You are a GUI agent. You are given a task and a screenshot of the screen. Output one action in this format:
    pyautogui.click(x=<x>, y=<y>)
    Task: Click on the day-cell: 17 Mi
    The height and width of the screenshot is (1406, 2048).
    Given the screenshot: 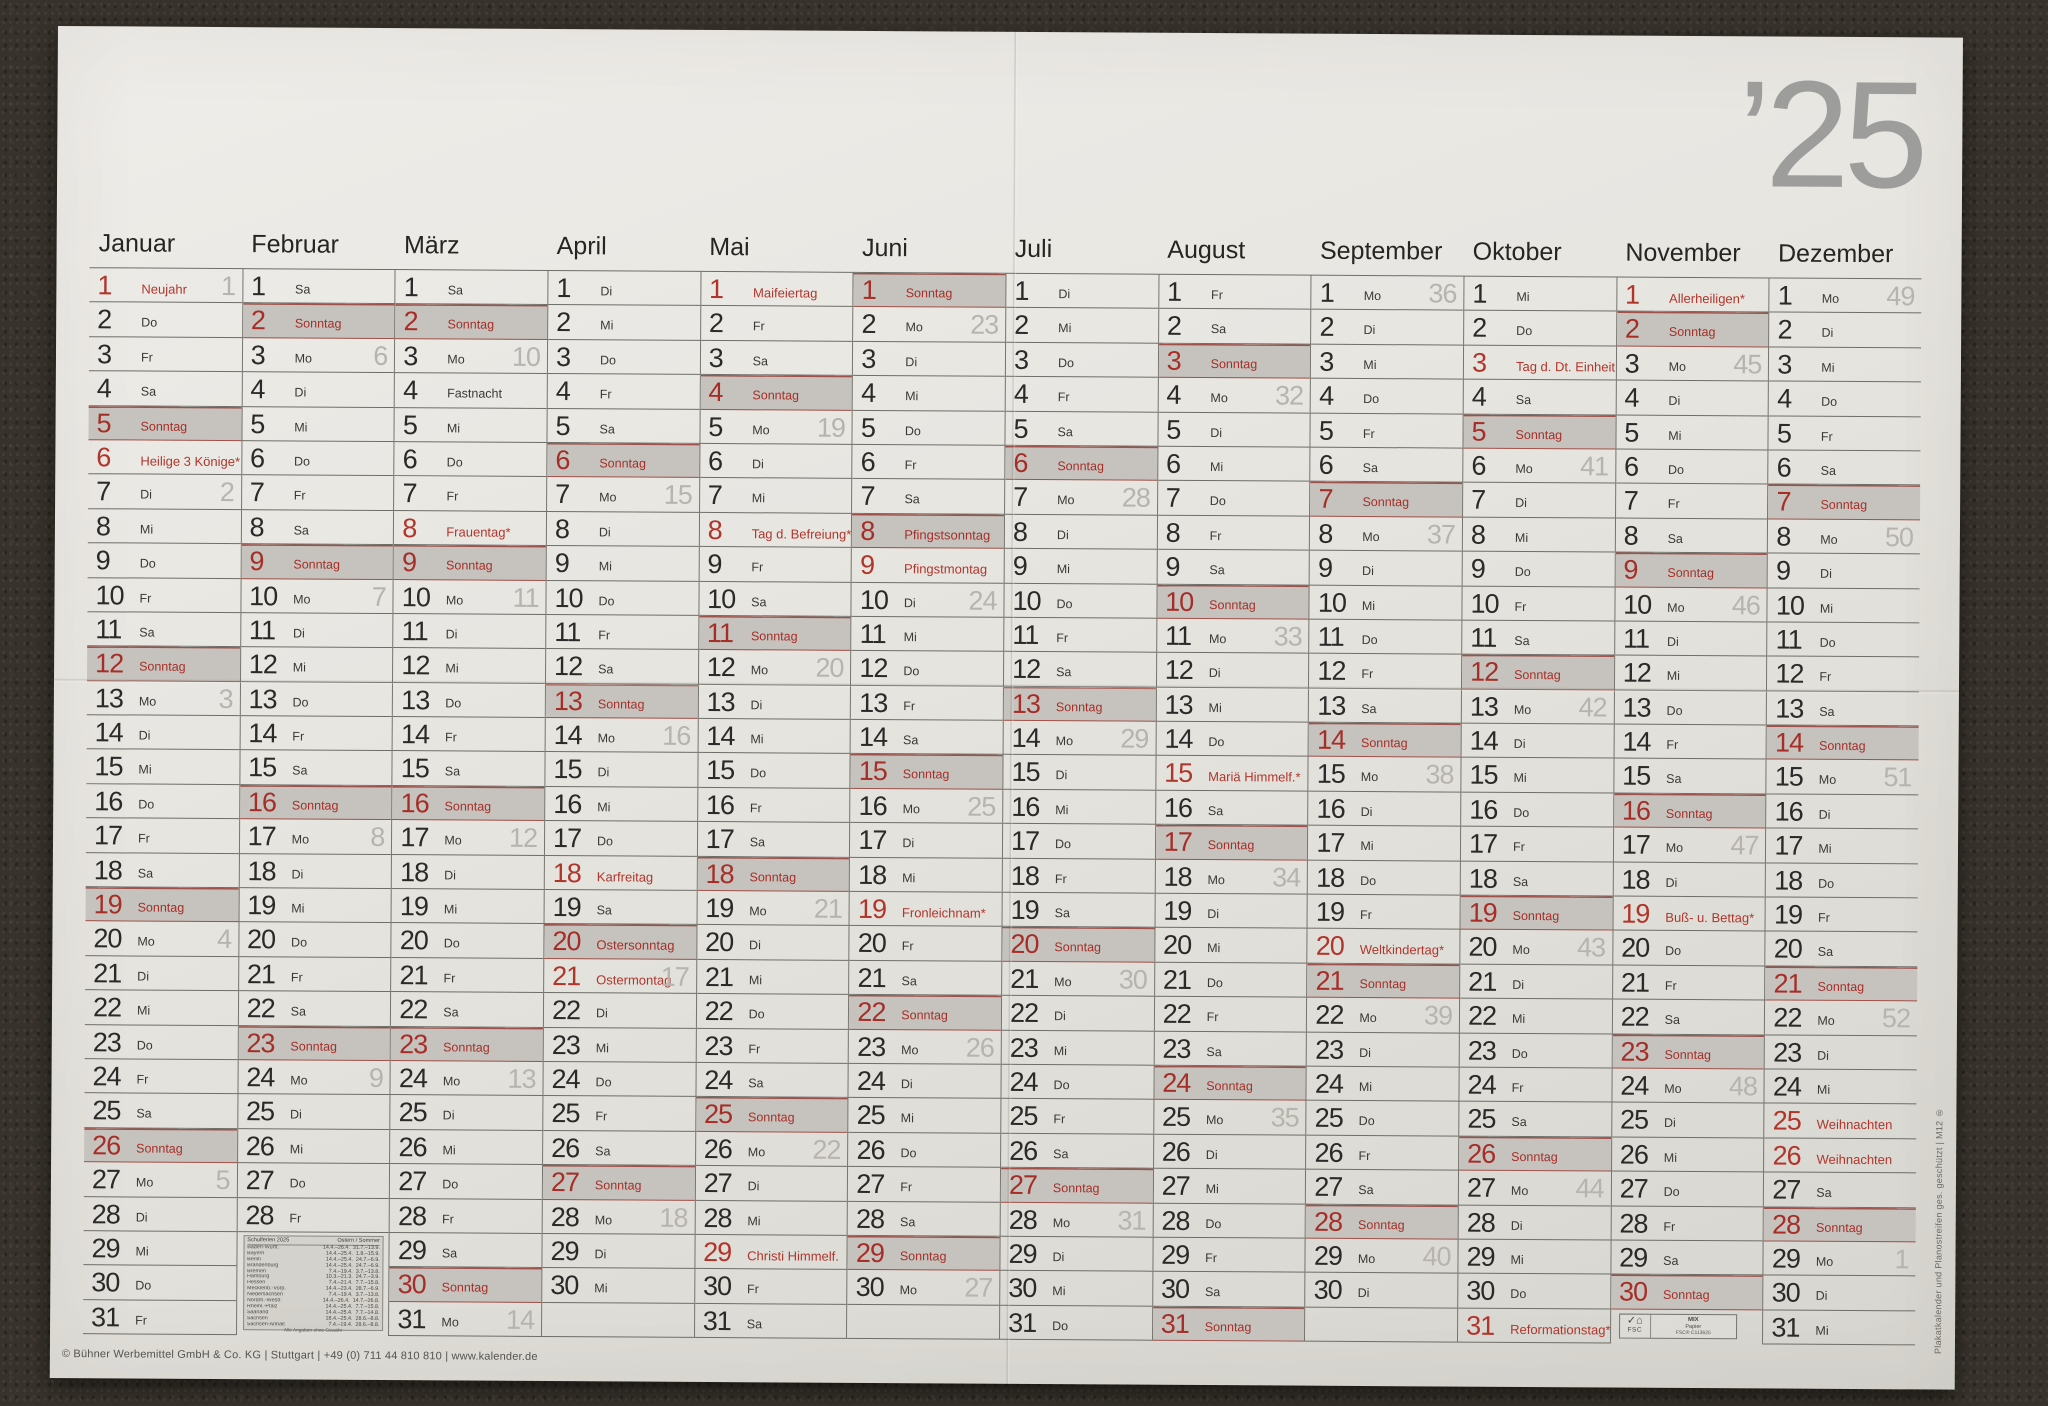 What is the action you would take?
    pyautogui.click(x=1842, y=846)
    